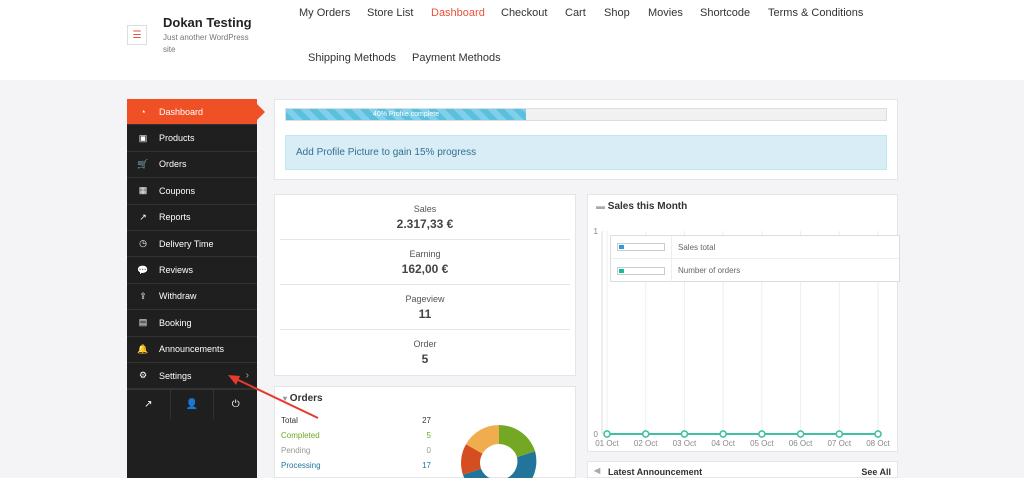  What do you see at coordinates (458, 13) in the screenshot?
I see `nav-dashboard: Dashboard` at bounding box center [458, 13].